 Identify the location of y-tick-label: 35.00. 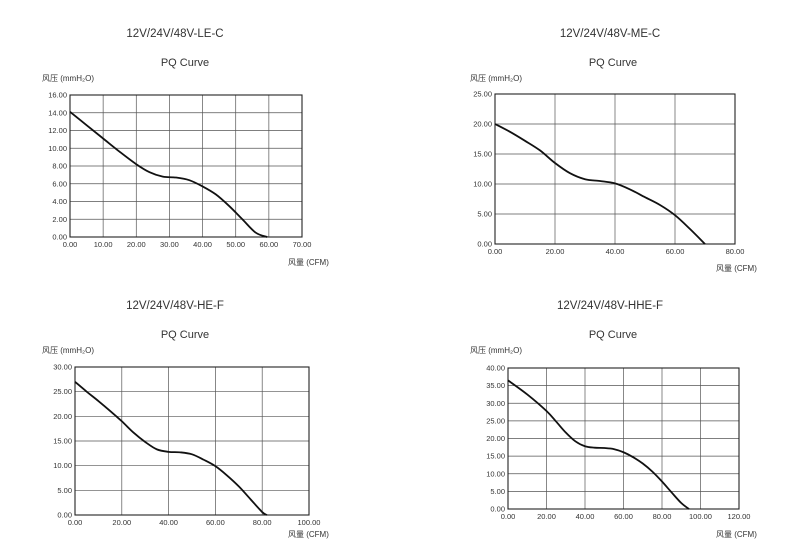
(495, 385).